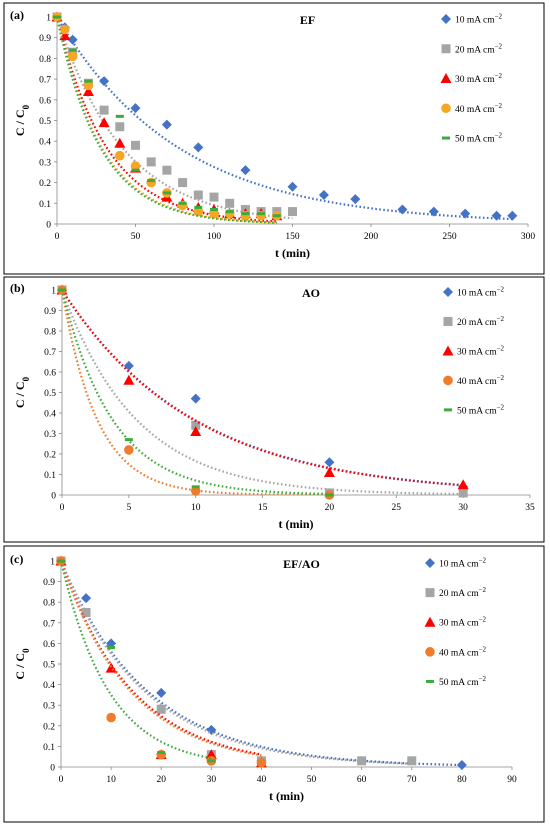  What do you see at coordinates (459, 594) in the screenshot?
I see `legend-label-text: 20 mA cm` at bounding box center [459, 594].